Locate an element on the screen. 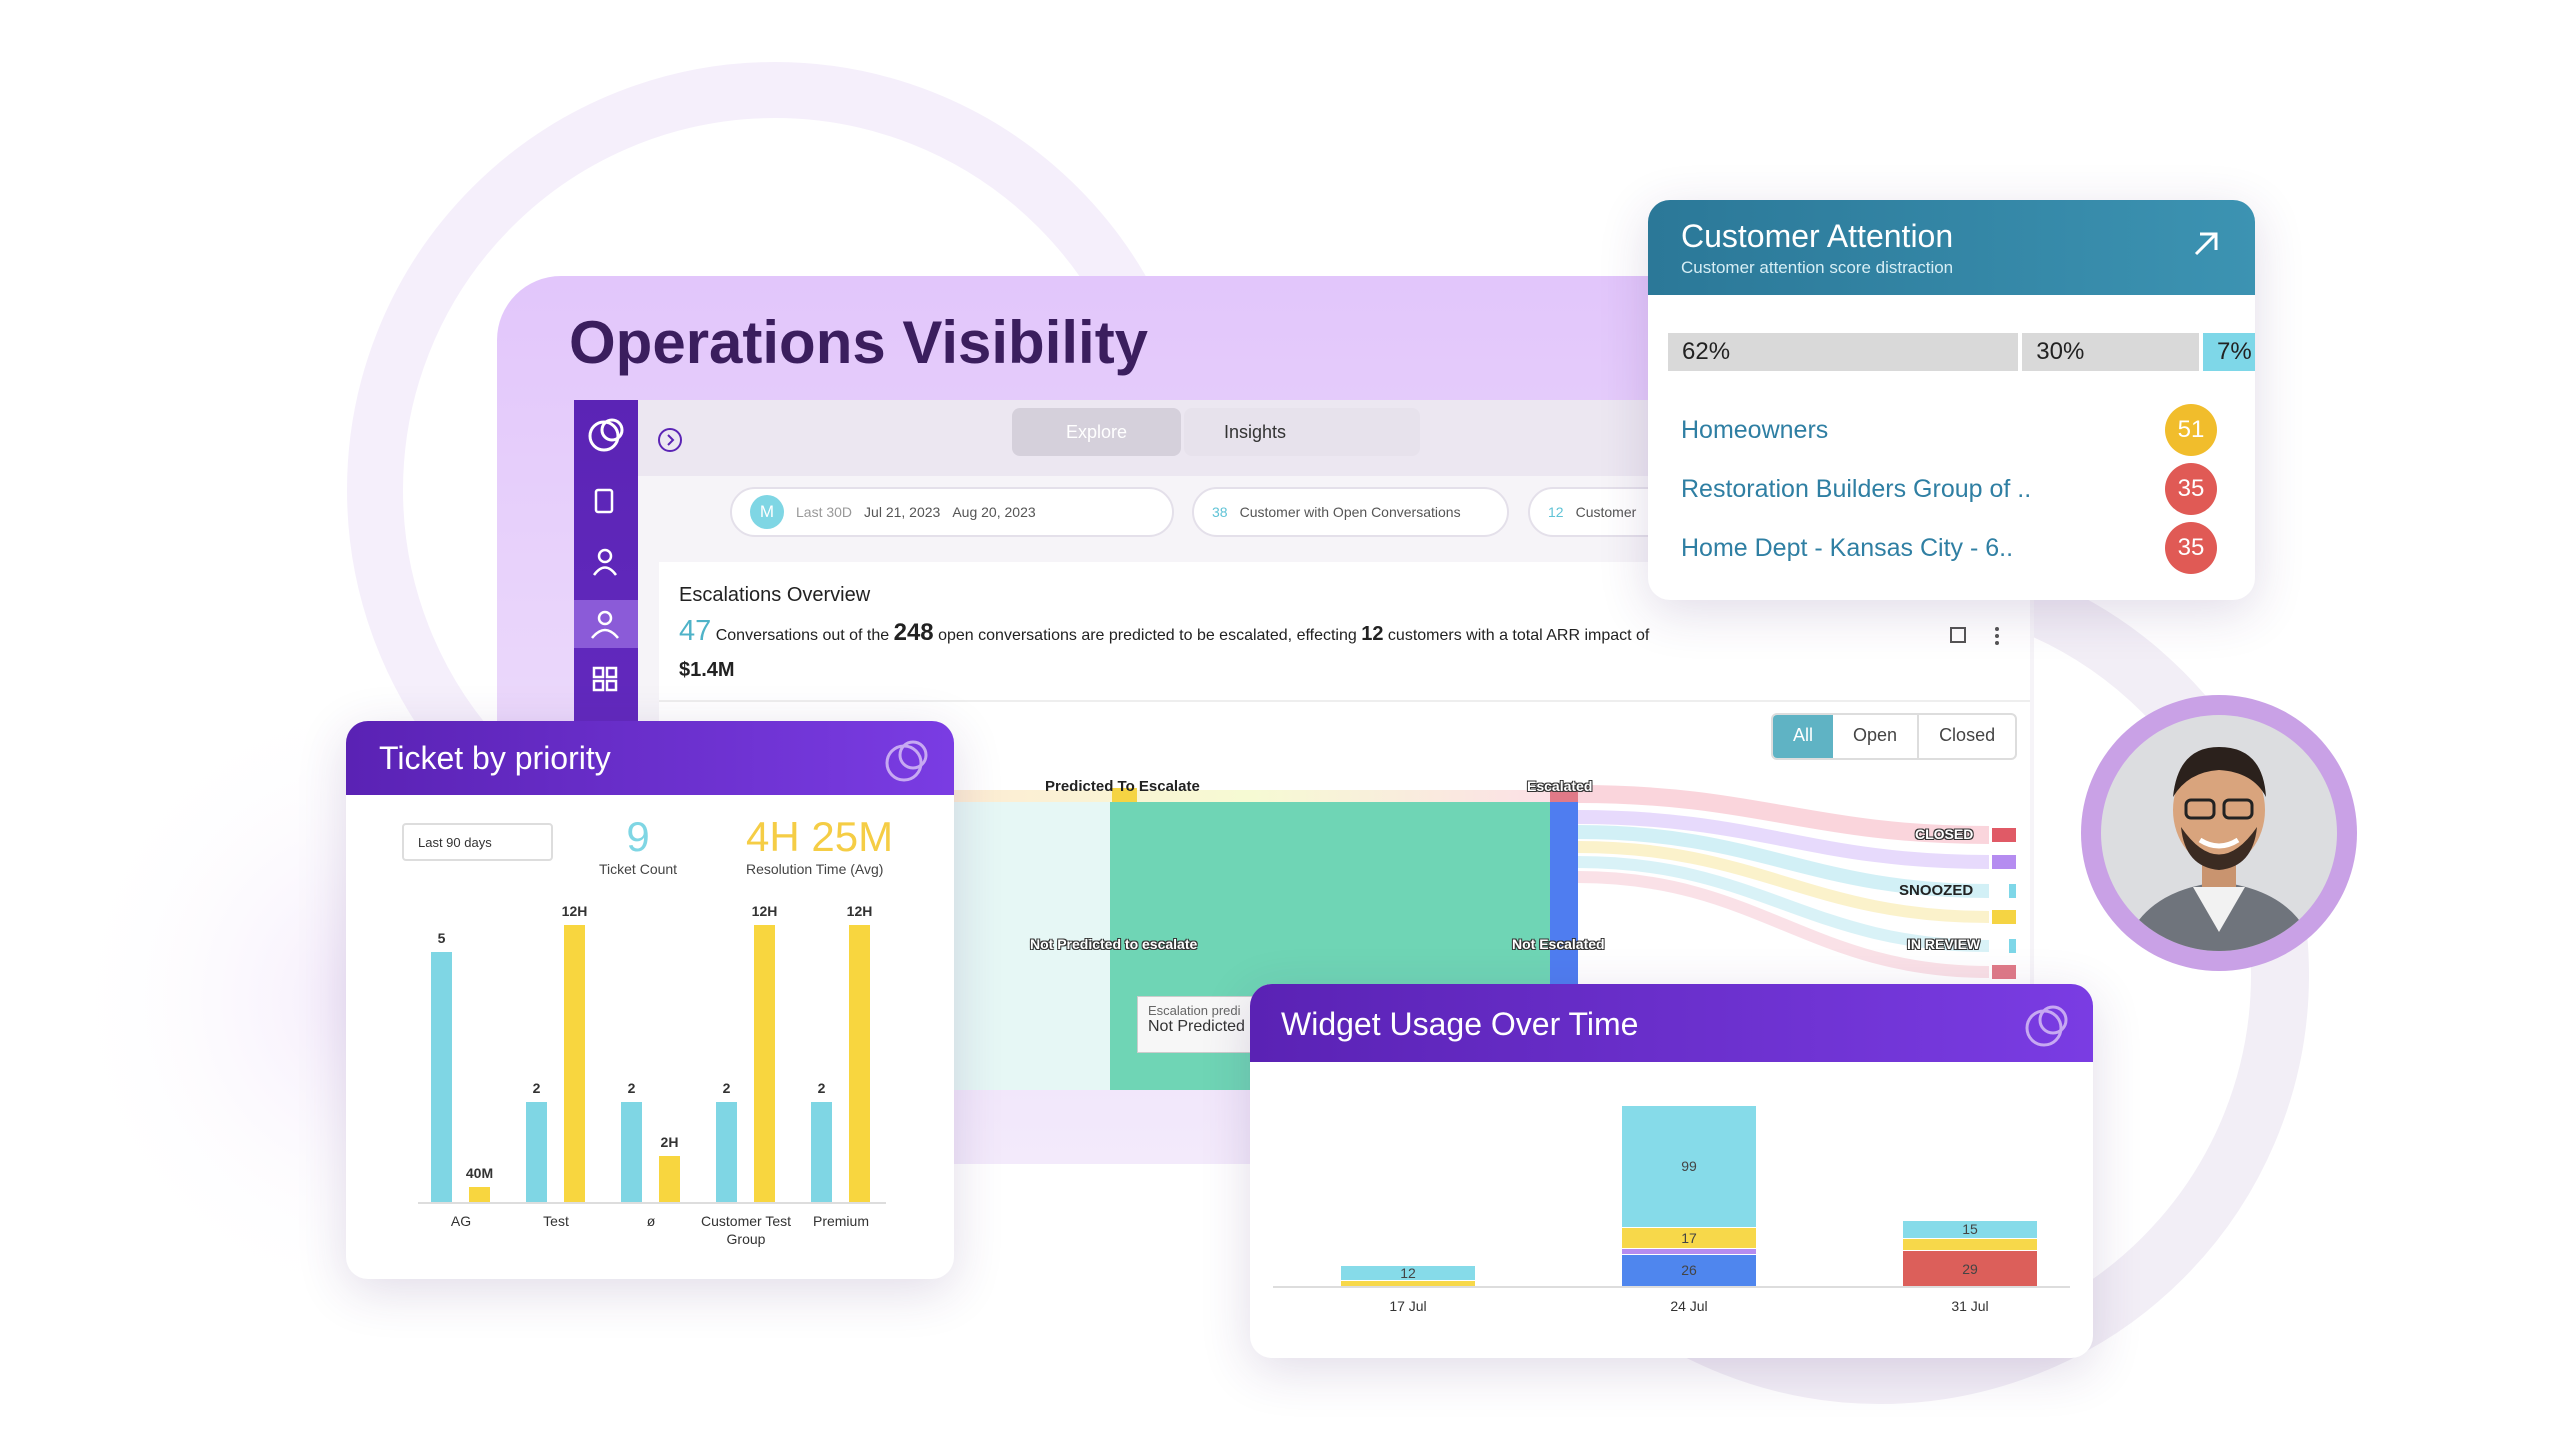 The width and height of the screenshot is (2560, 1440). kpi-label: Ticket Count is located at coordinates (638, 869).